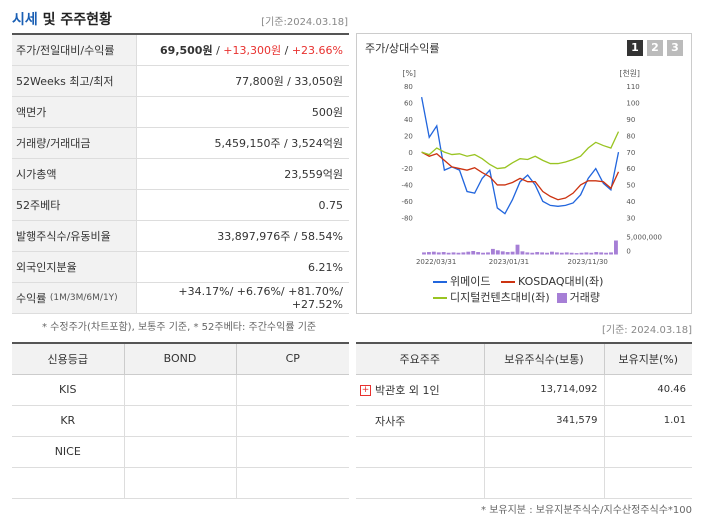 This screenshot has width=702, height=525. What do you see at coordinates (588, 262) in the screenshot?
I see `x-tick-label: 2023/11/30` at bounding box center [588, 262].